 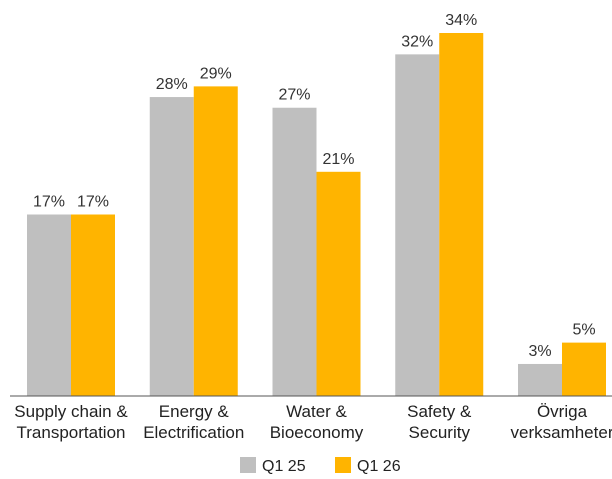 What do you see at coordinates (294, 95) in the screenshot?
I see `value-label-q1-25-2: 27%` at bounding box center [294, 95].